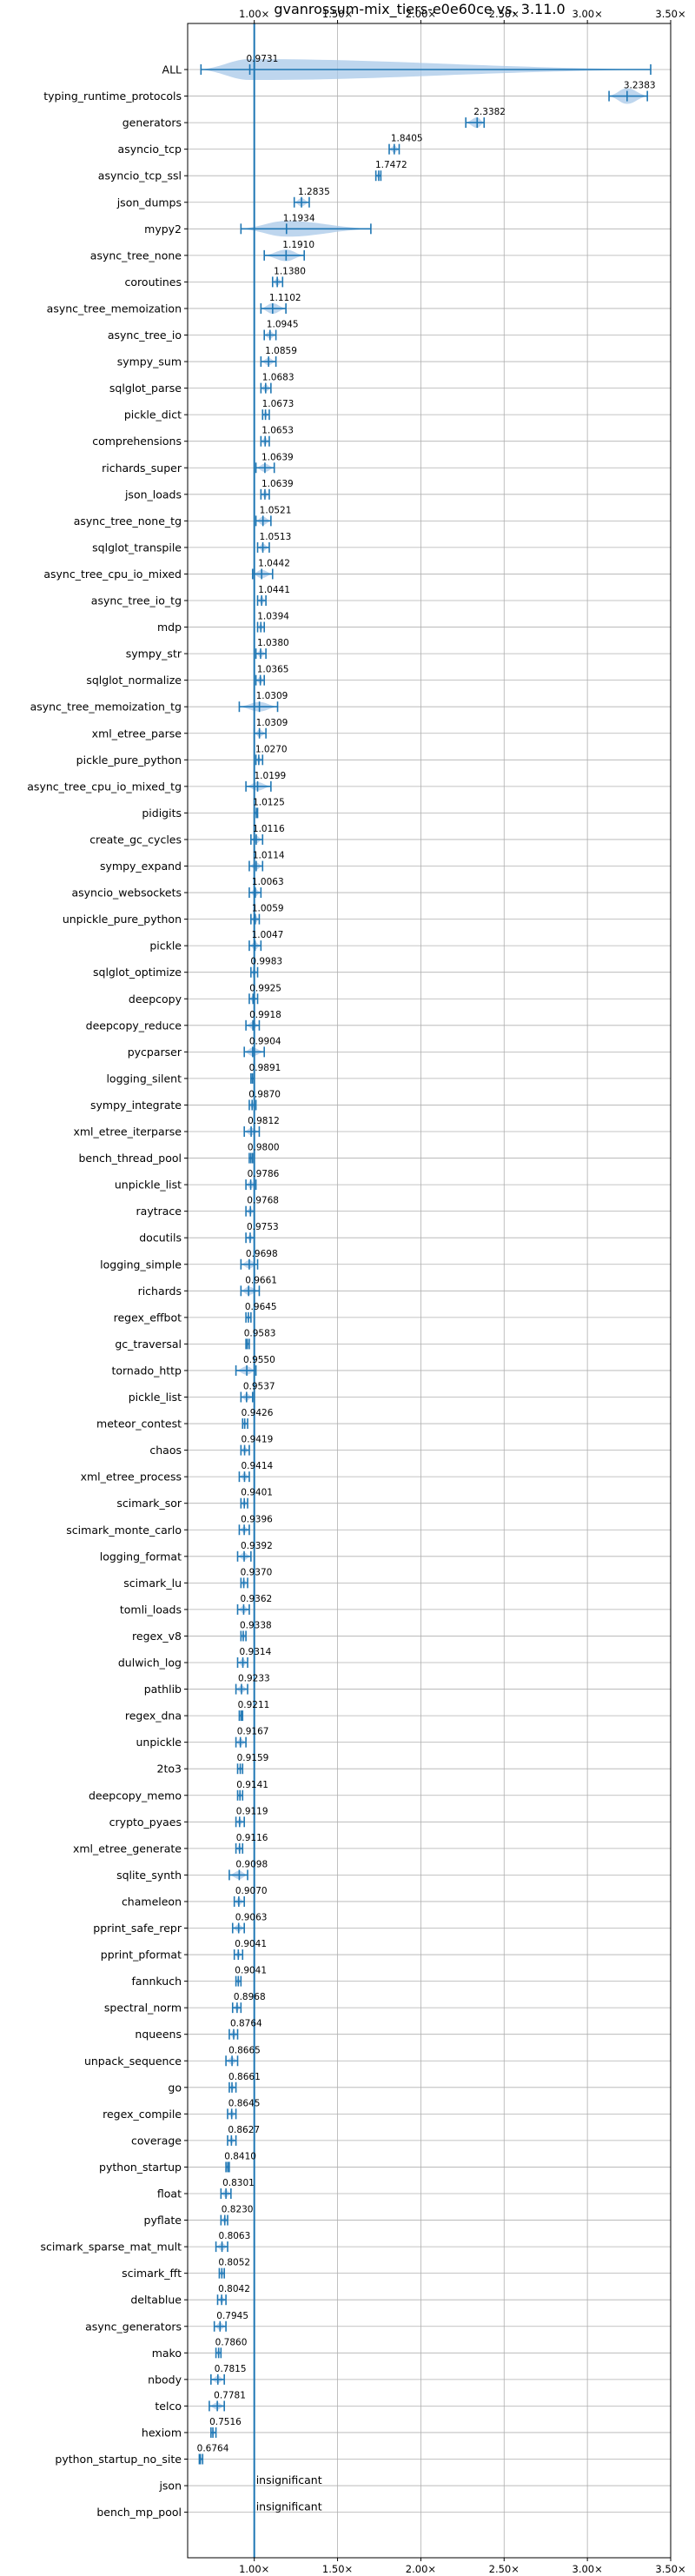 Image resolution: width=695 pixels, height=2576 pixels. What do you see at coordinates (407, 139) in the screenshot?
I see `value-label: 1.8405` at bounding box center [407, 139].